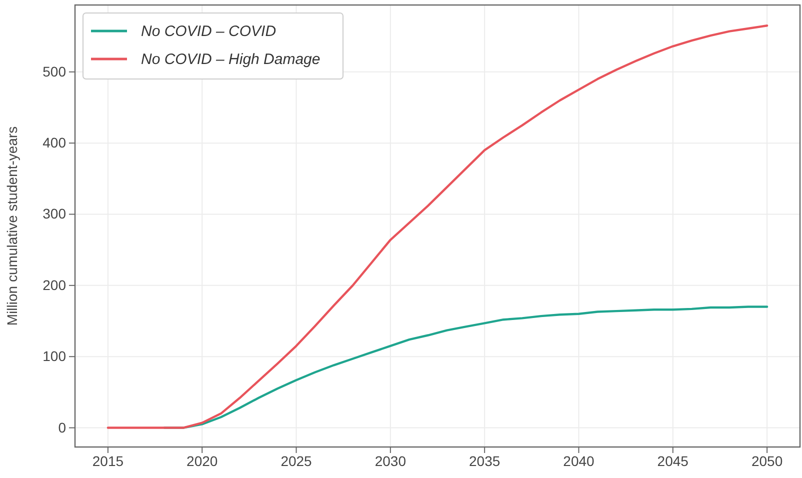  What do you see at coordinates (54, 71) in the screenshot?
I see `y-tick-label: 500` at bounding box center [54, 71].